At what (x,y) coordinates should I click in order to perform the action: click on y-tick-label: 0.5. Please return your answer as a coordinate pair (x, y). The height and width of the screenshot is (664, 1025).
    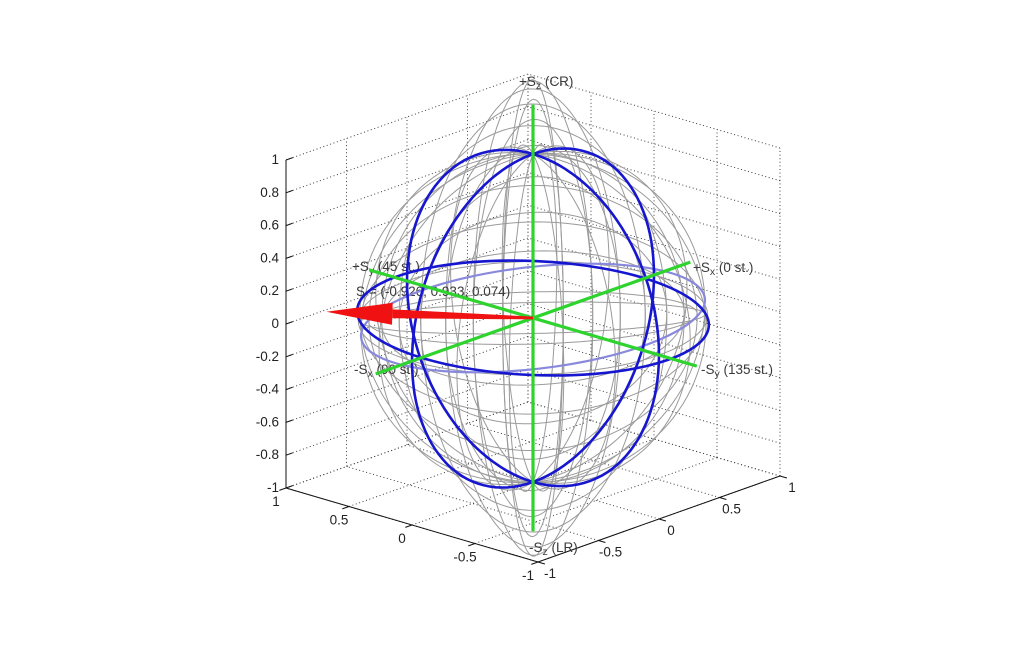
    Looking at the image, I should click on (339, 520).